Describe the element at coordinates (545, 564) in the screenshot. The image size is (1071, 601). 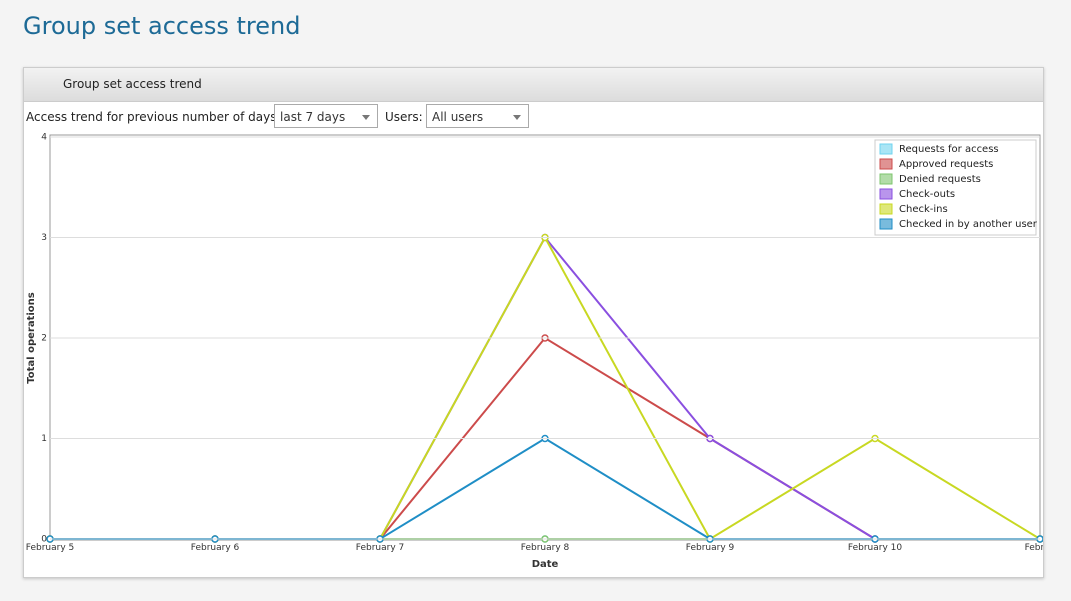
I see `x-axis-label: Date` at that location.